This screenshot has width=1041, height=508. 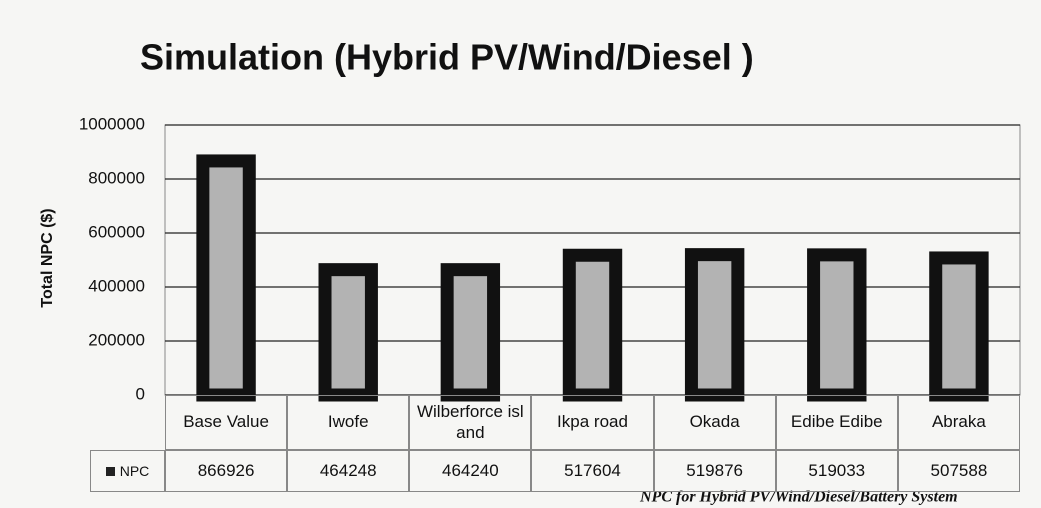 I want to click on category-cell: Abraka, so click(x=958, y=422).